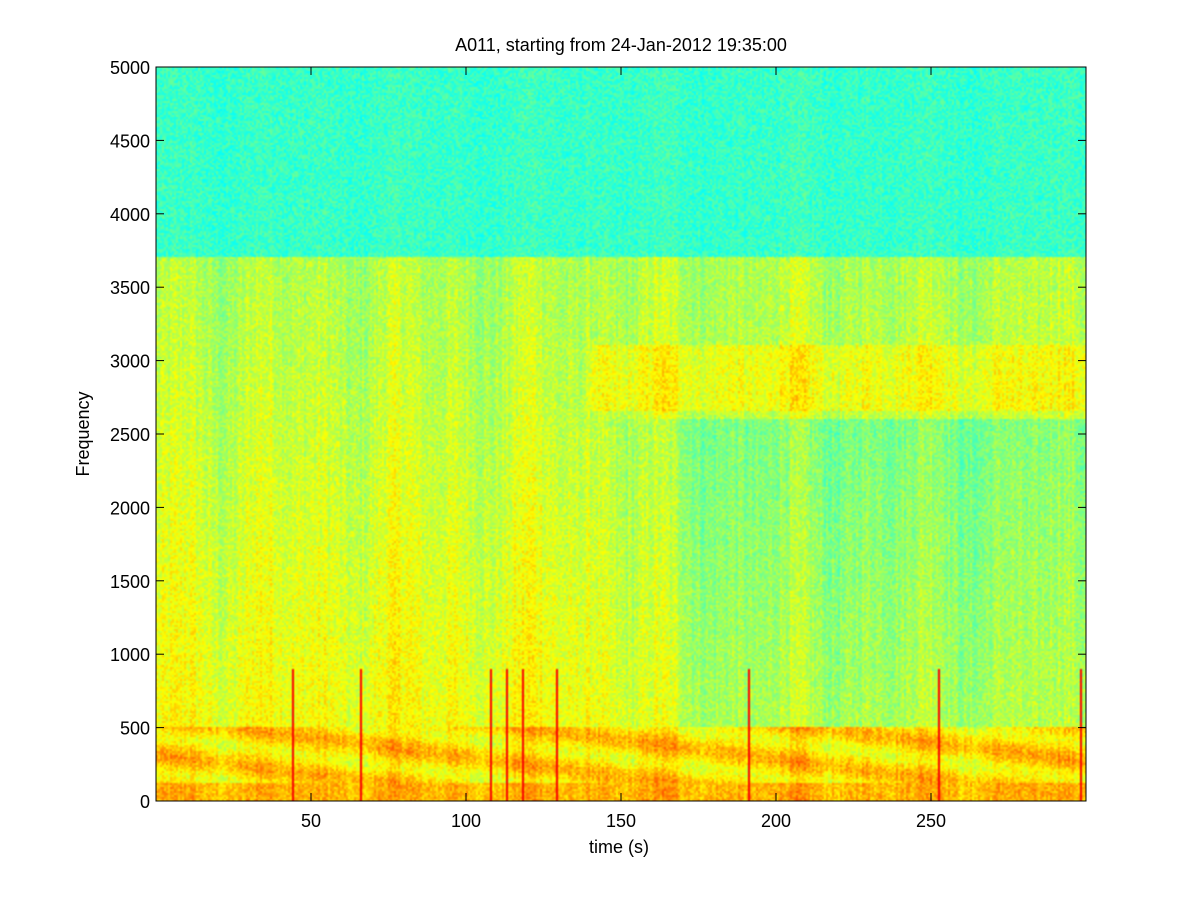 This screenshot has height=900, width=1200. Describe the element at coordinates (621, 45) in the screenshot. I see `chart-title: A011, starting from 24-Jan-2012 19:35:00` at that location.